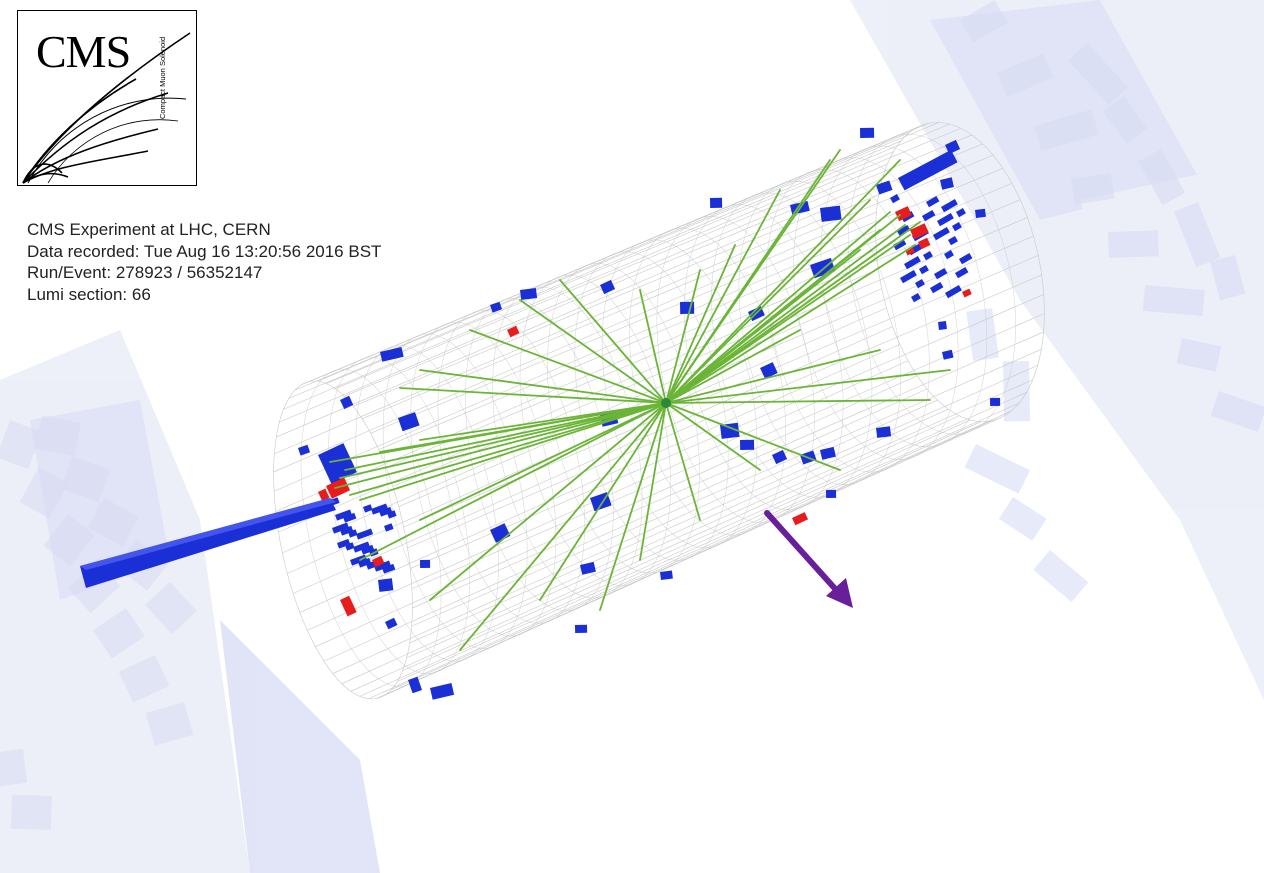 This screenshot has height=873, width=1264. What do you see at coordinates (666, 403) in the screenshot?
I see `primary-vertex` at bounding box center [666, 403].